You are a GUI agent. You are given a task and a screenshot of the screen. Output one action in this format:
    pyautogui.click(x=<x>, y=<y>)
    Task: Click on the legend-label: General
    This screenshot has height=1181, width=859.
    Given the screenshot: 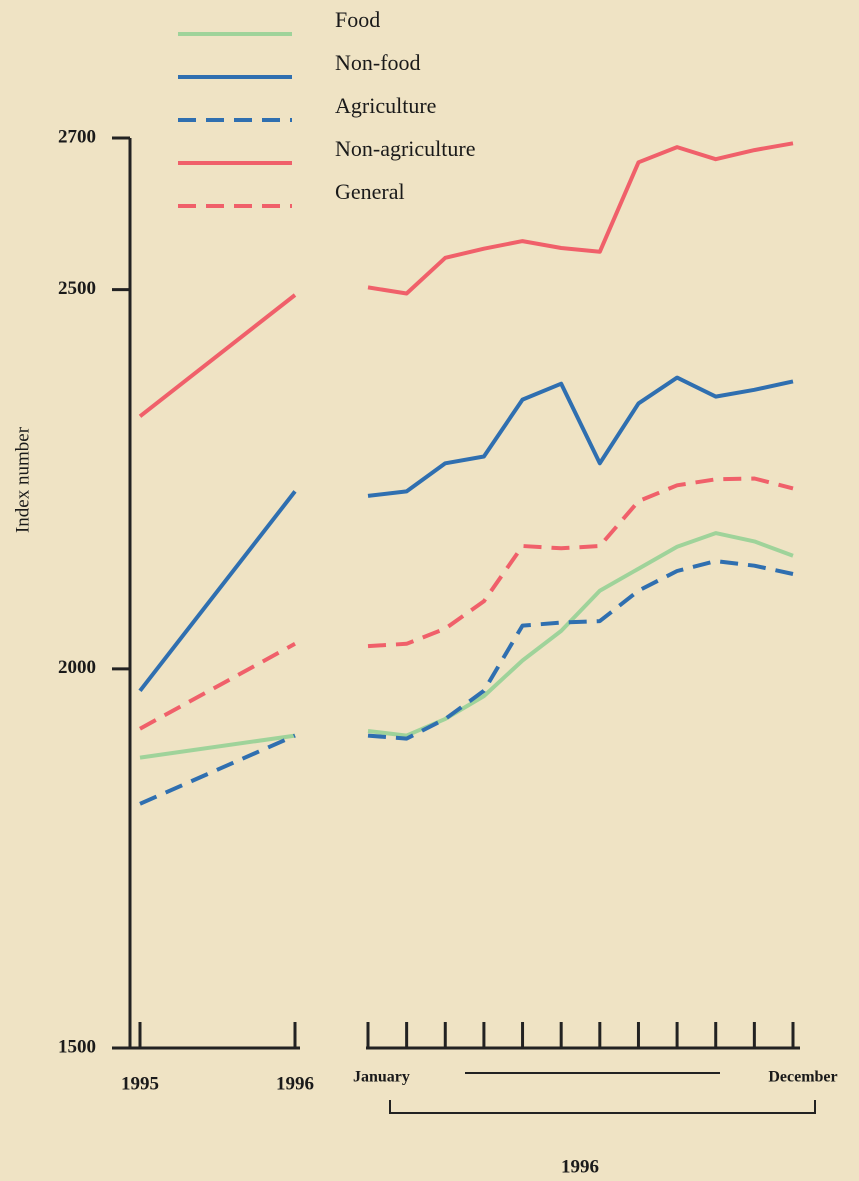 What is the action you would take?
    pyautogui.click(x=370, y=191)
    